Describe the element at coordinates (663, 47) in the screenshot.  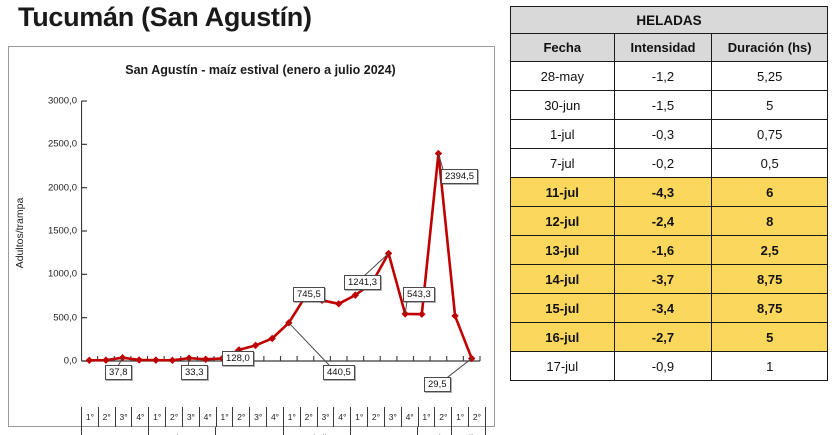
I see `column-header-intensidad: Intensidad` at that location.